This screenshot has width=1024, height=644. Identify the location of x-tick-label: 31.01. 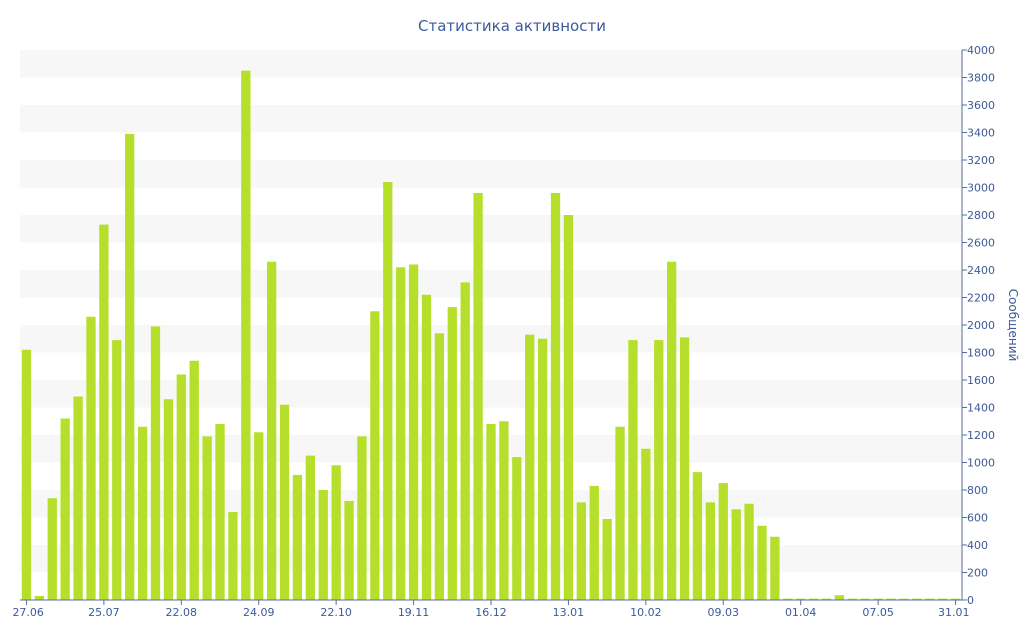
(954, 612).